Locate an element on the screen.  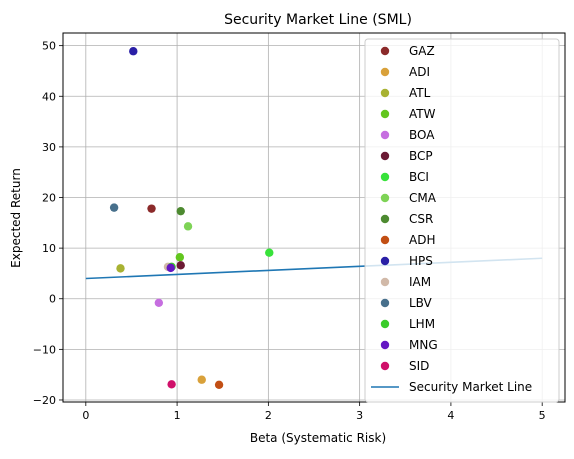
legend-label-boa: BOA is located at coordinates (422, 135).